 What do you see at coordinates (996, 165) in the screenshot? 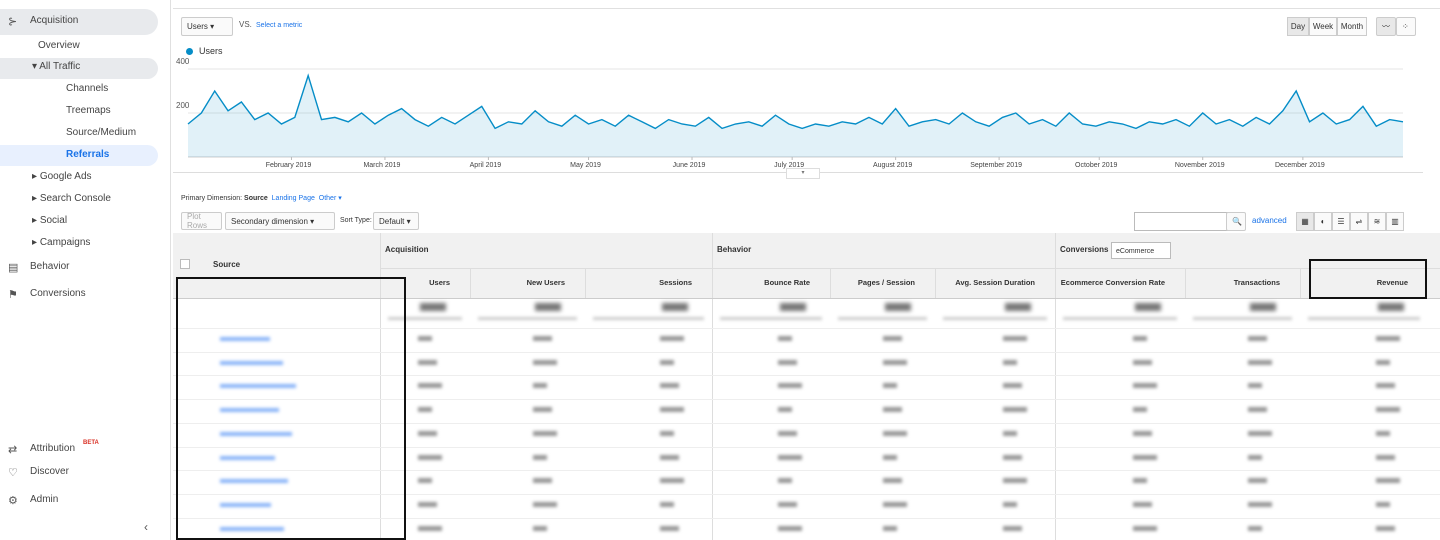
I see `x-tick-label: September 2019` at bounding box center [996, 165].